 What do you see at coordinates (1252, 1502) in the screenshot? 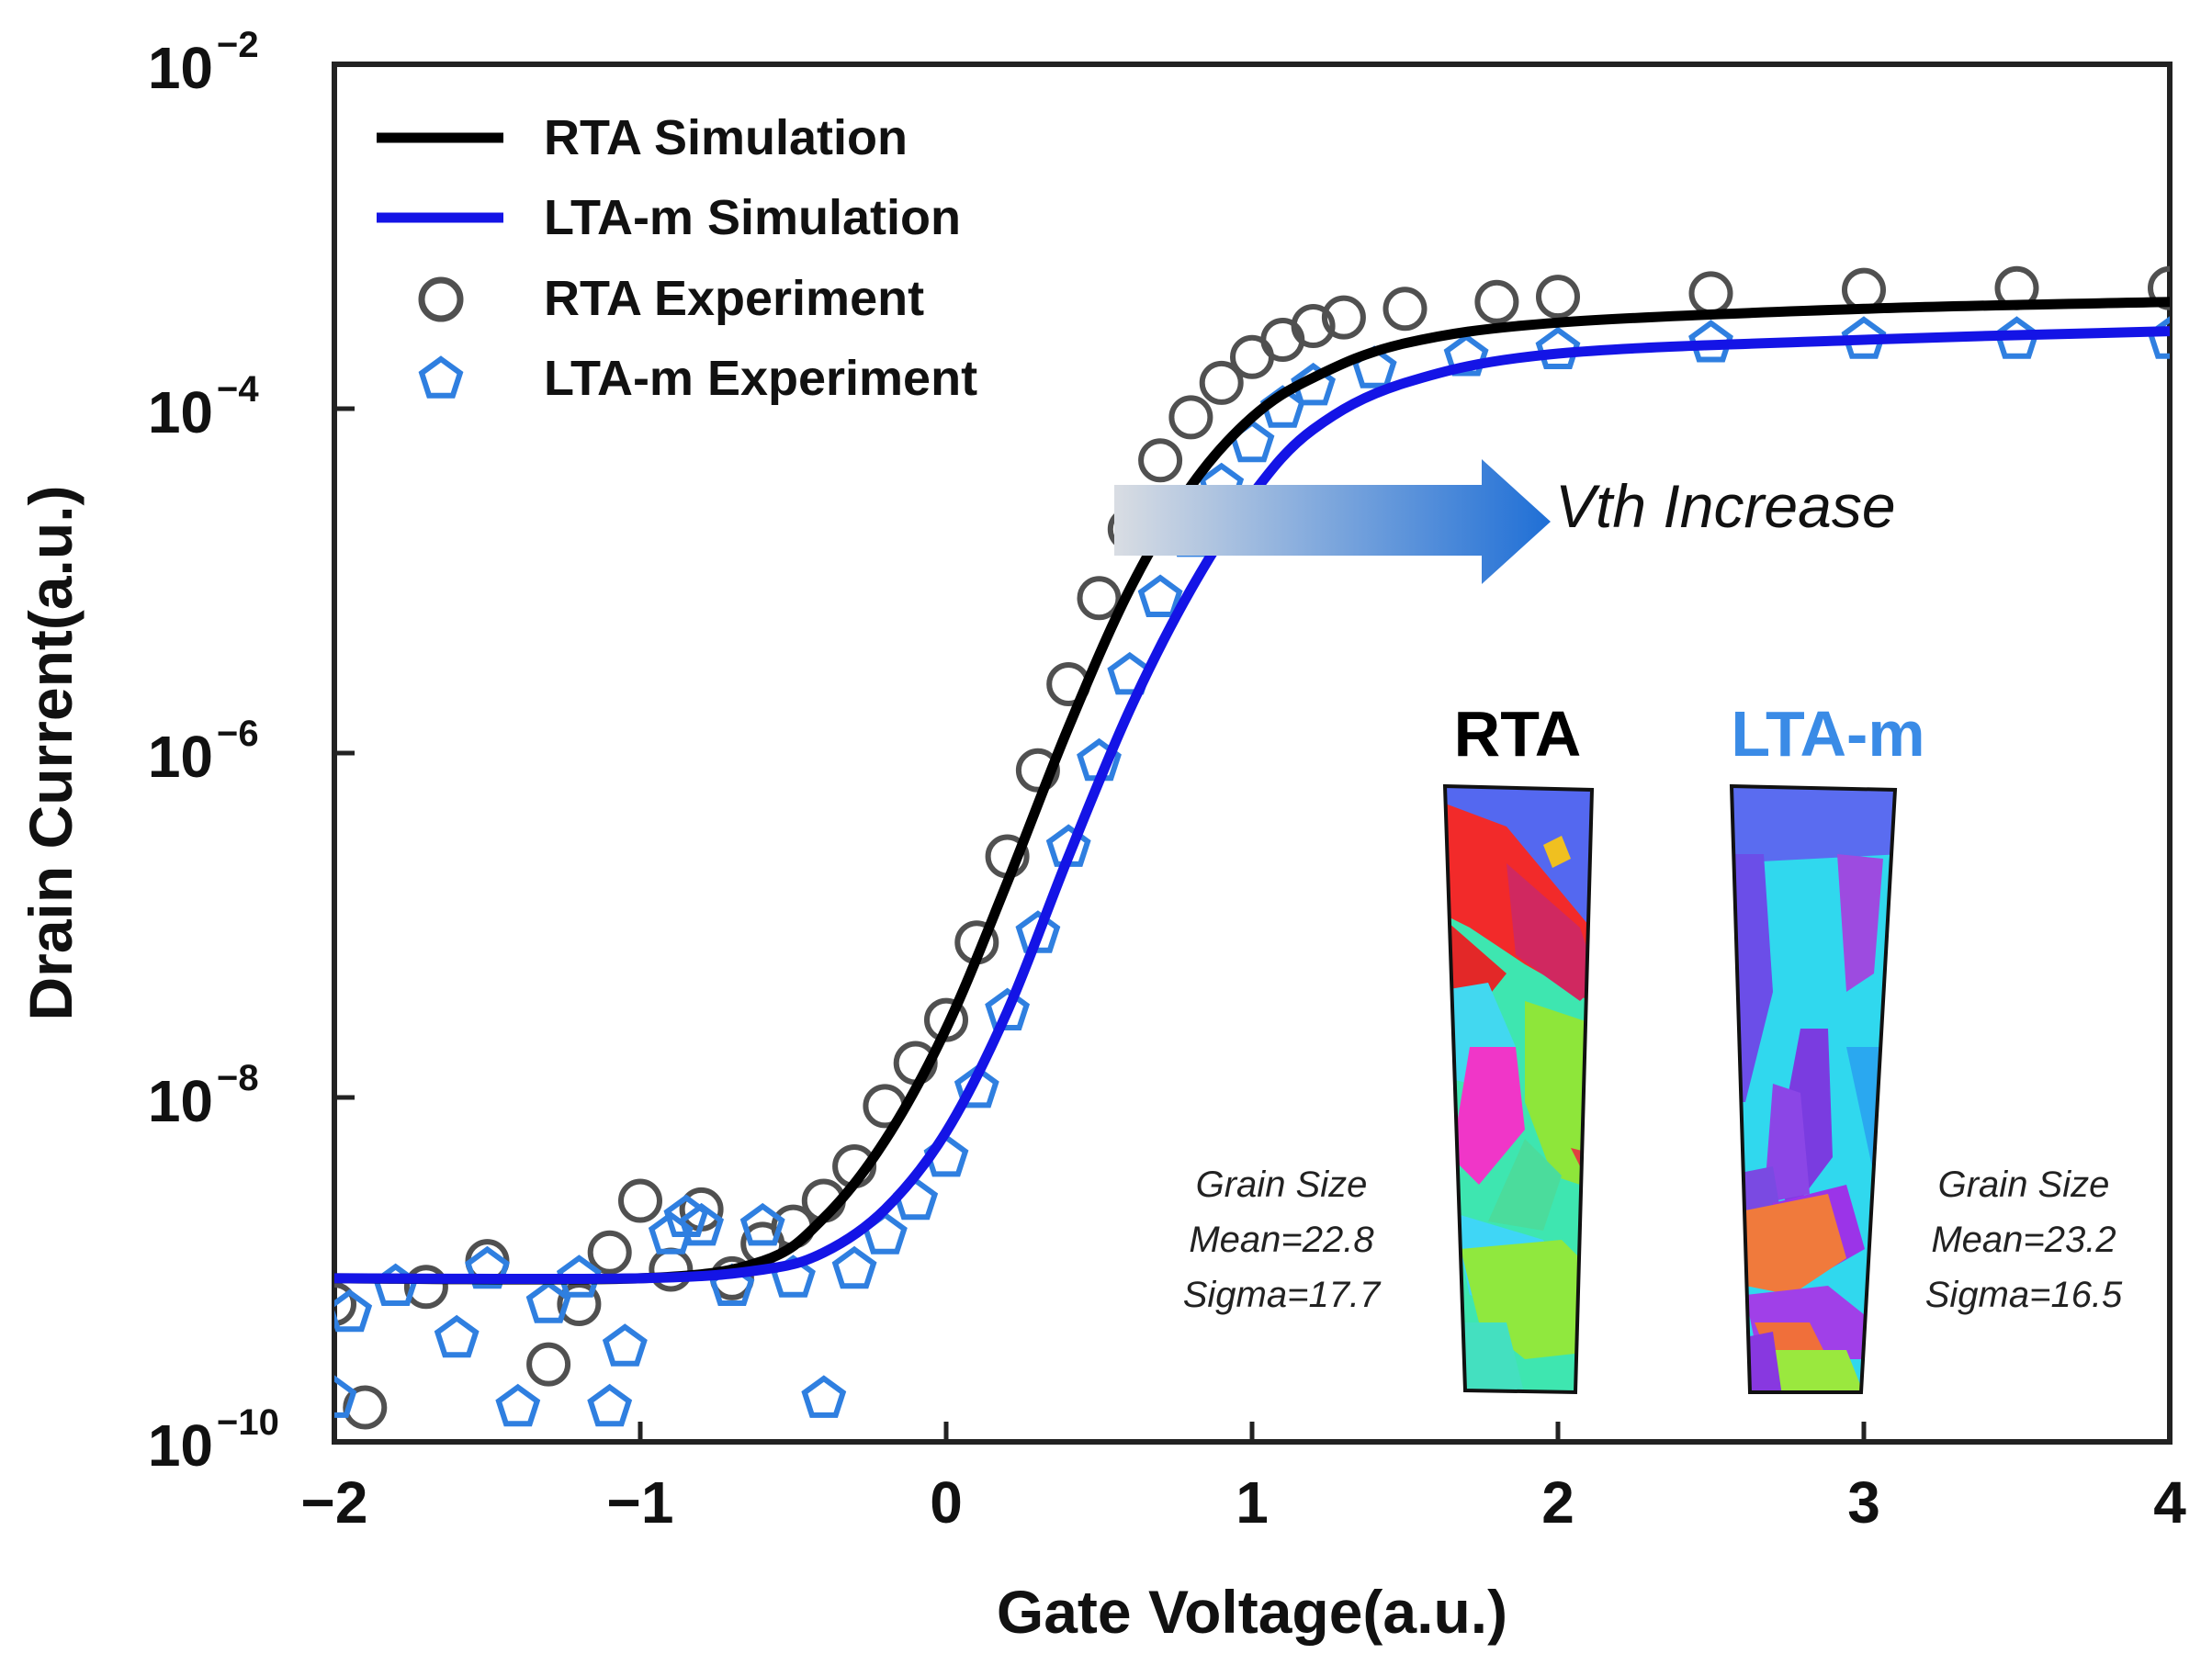
I see `x-tick-label: 1` at bounding box center [1252, 1502].